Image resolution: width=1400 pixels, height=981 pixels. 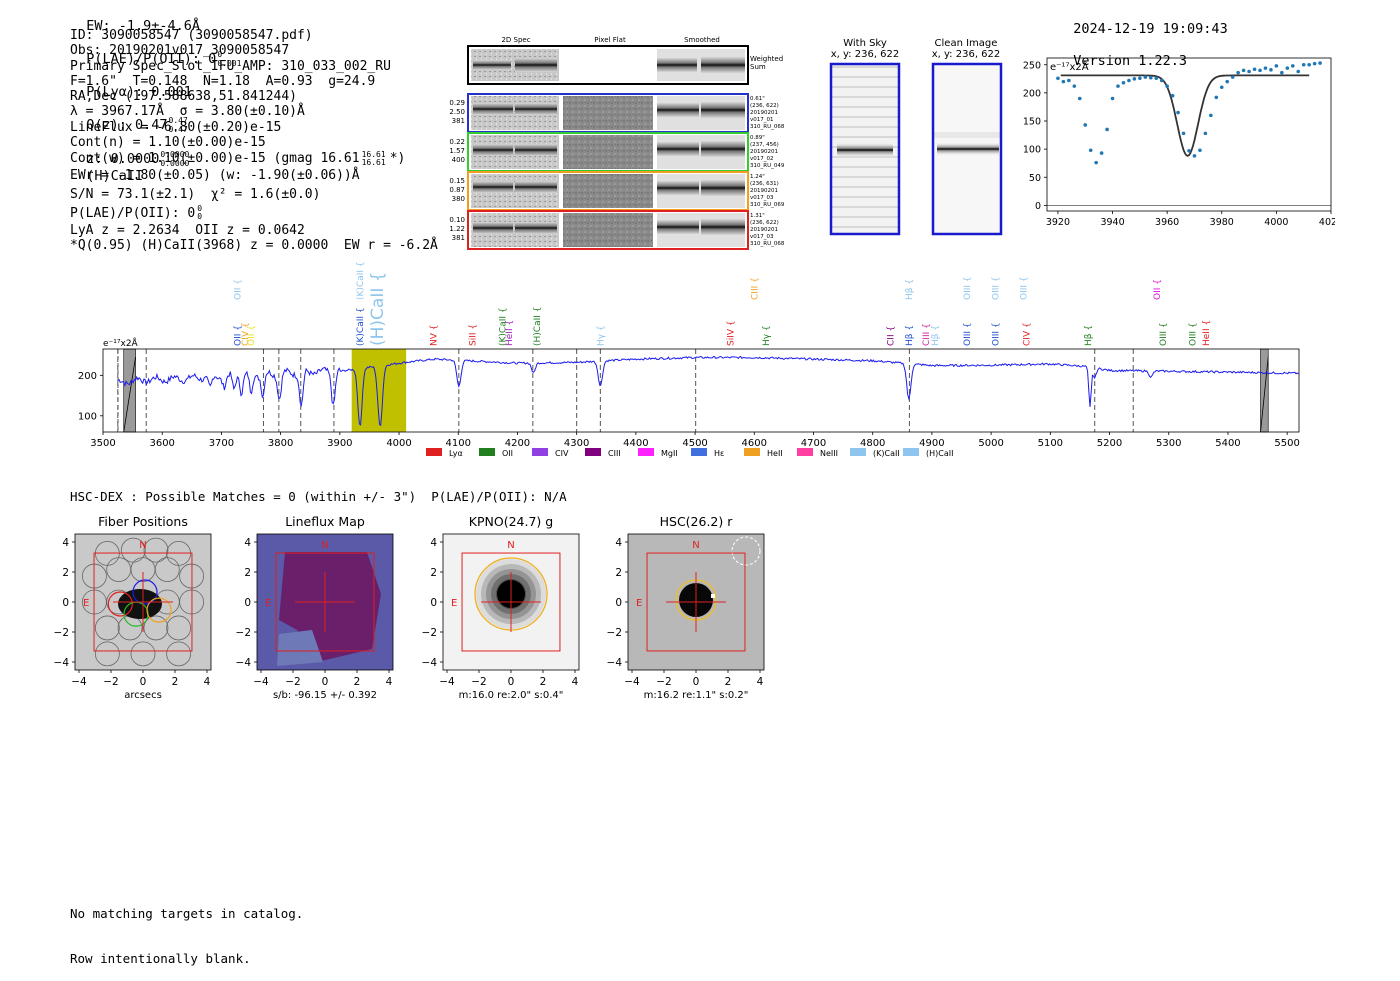 What do you see at coordinates (708, 391) in the screenshot?
I see `spectrum-line` at bounding box center [708, 391].